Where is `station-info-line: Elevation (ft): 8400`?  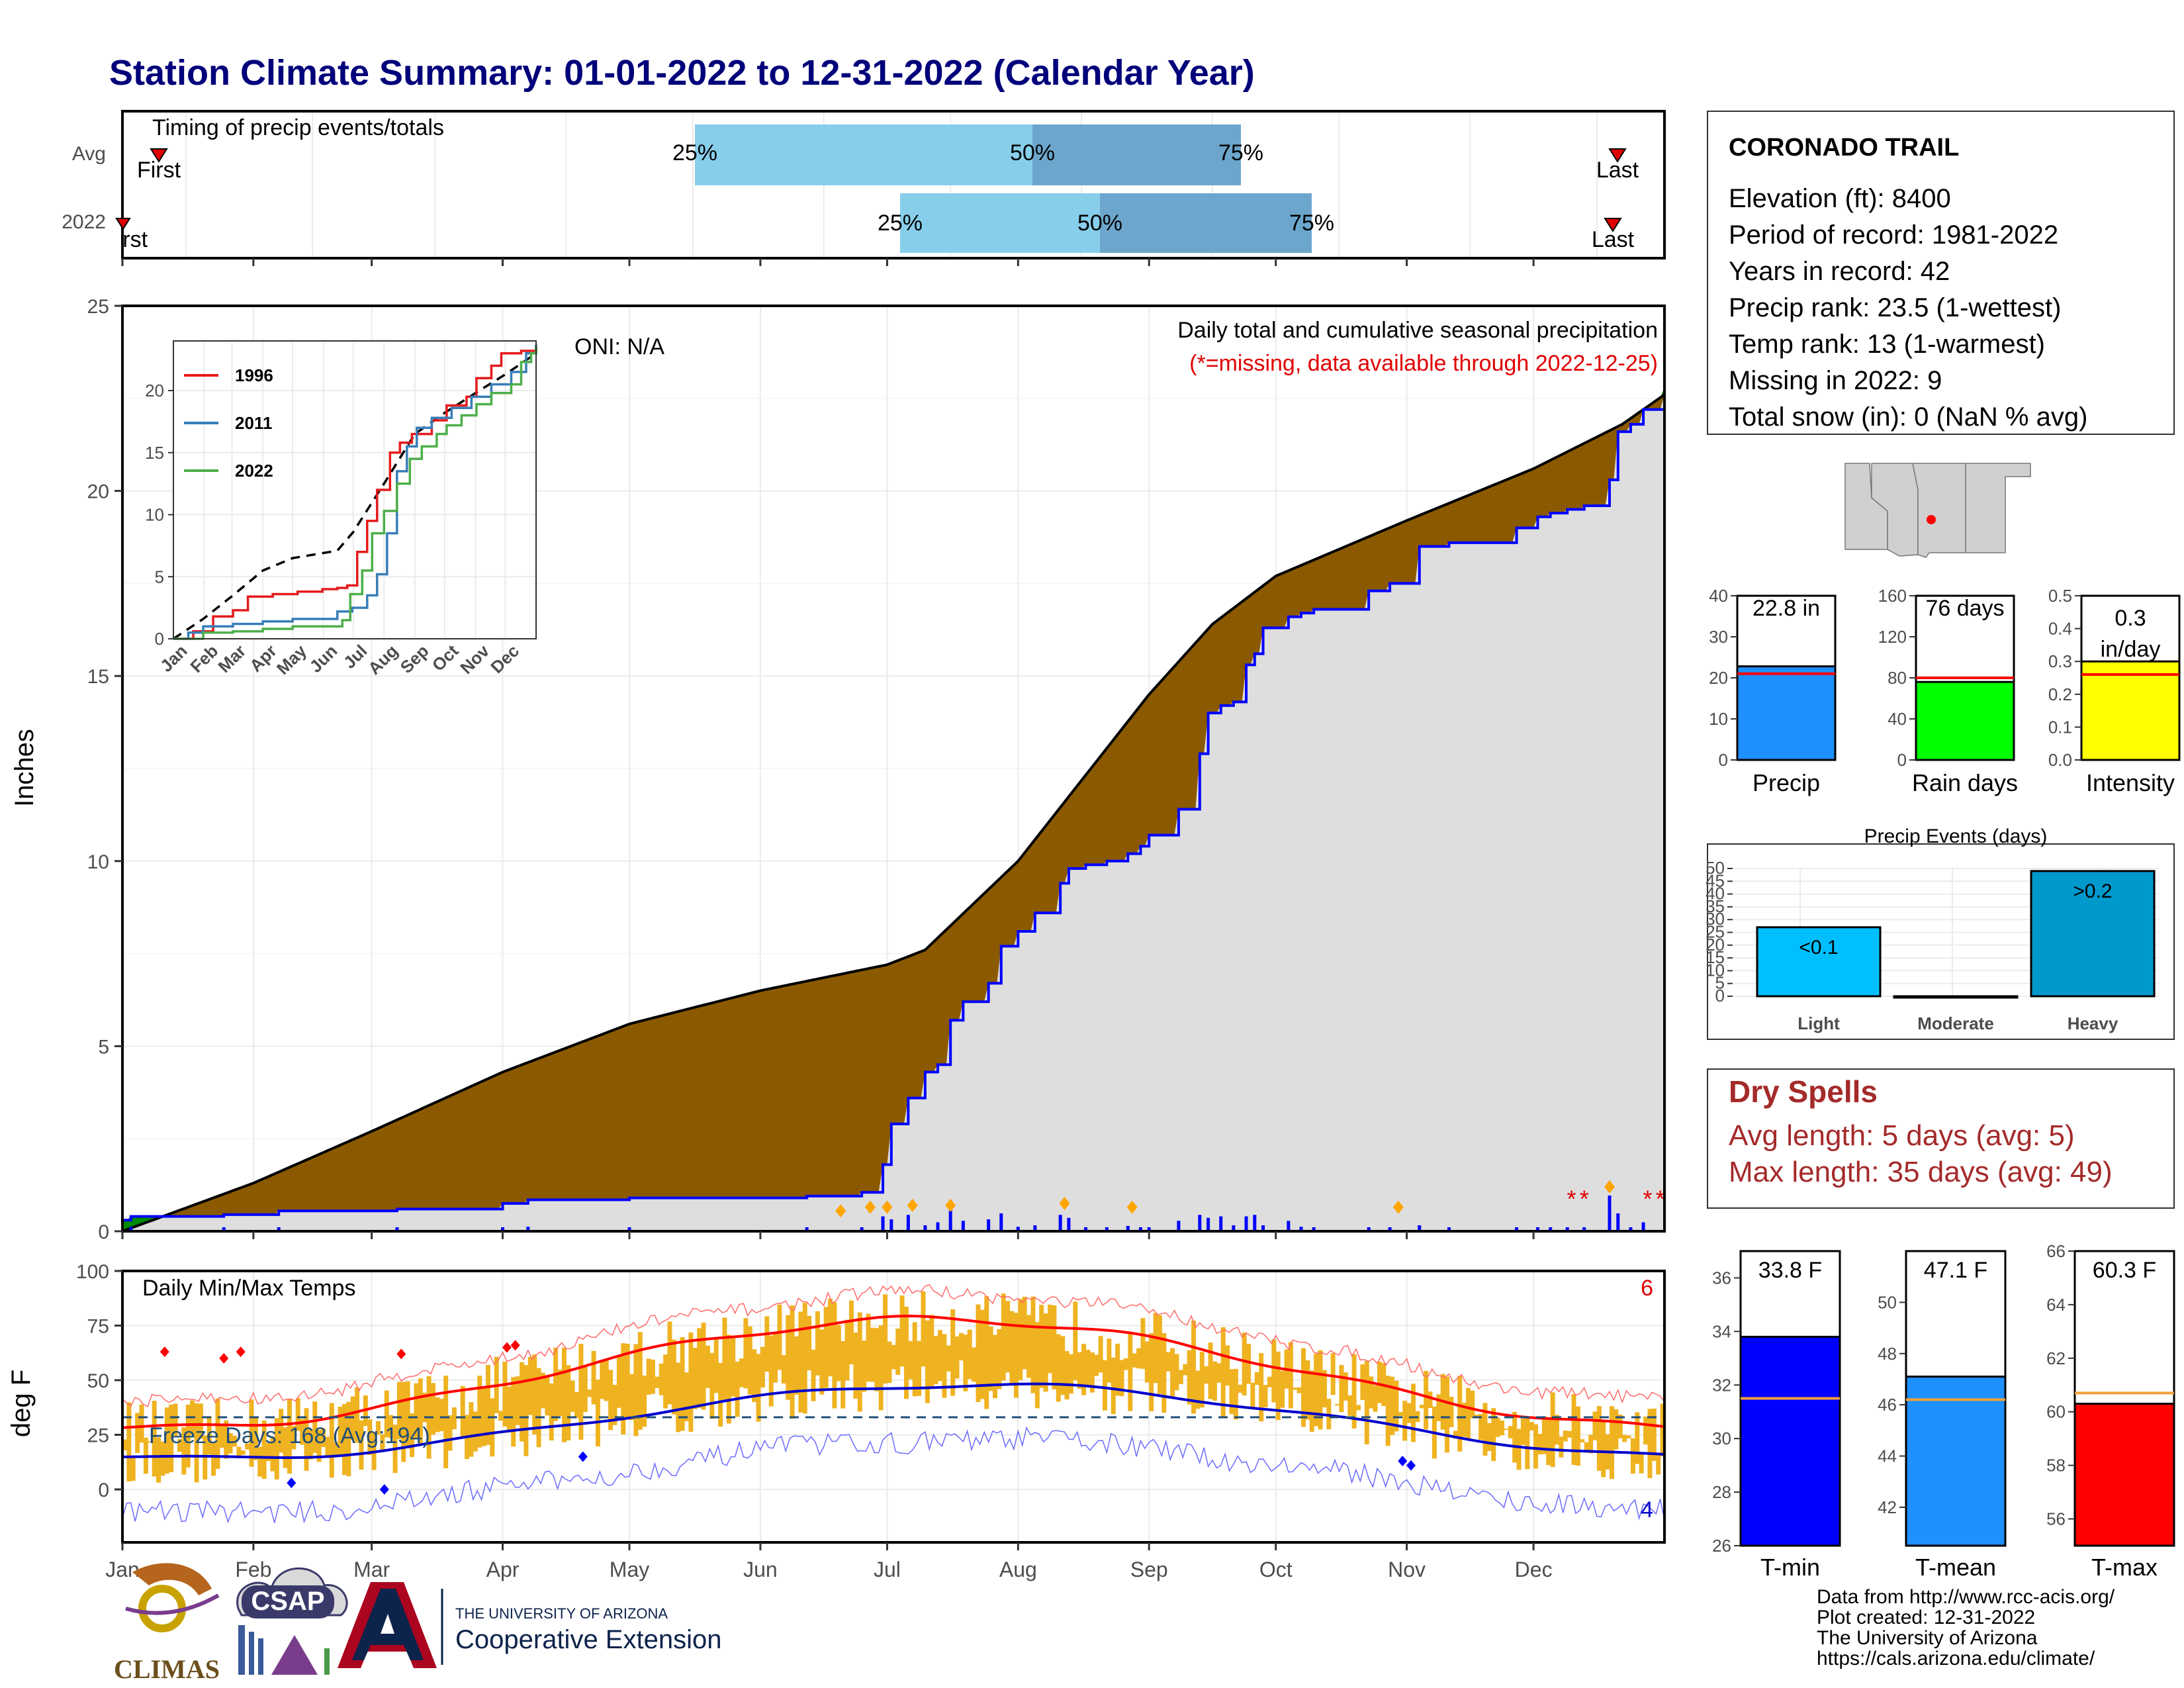
station-info-line: Elevation (ft): 8400 is located at coordinates (1840, 198).